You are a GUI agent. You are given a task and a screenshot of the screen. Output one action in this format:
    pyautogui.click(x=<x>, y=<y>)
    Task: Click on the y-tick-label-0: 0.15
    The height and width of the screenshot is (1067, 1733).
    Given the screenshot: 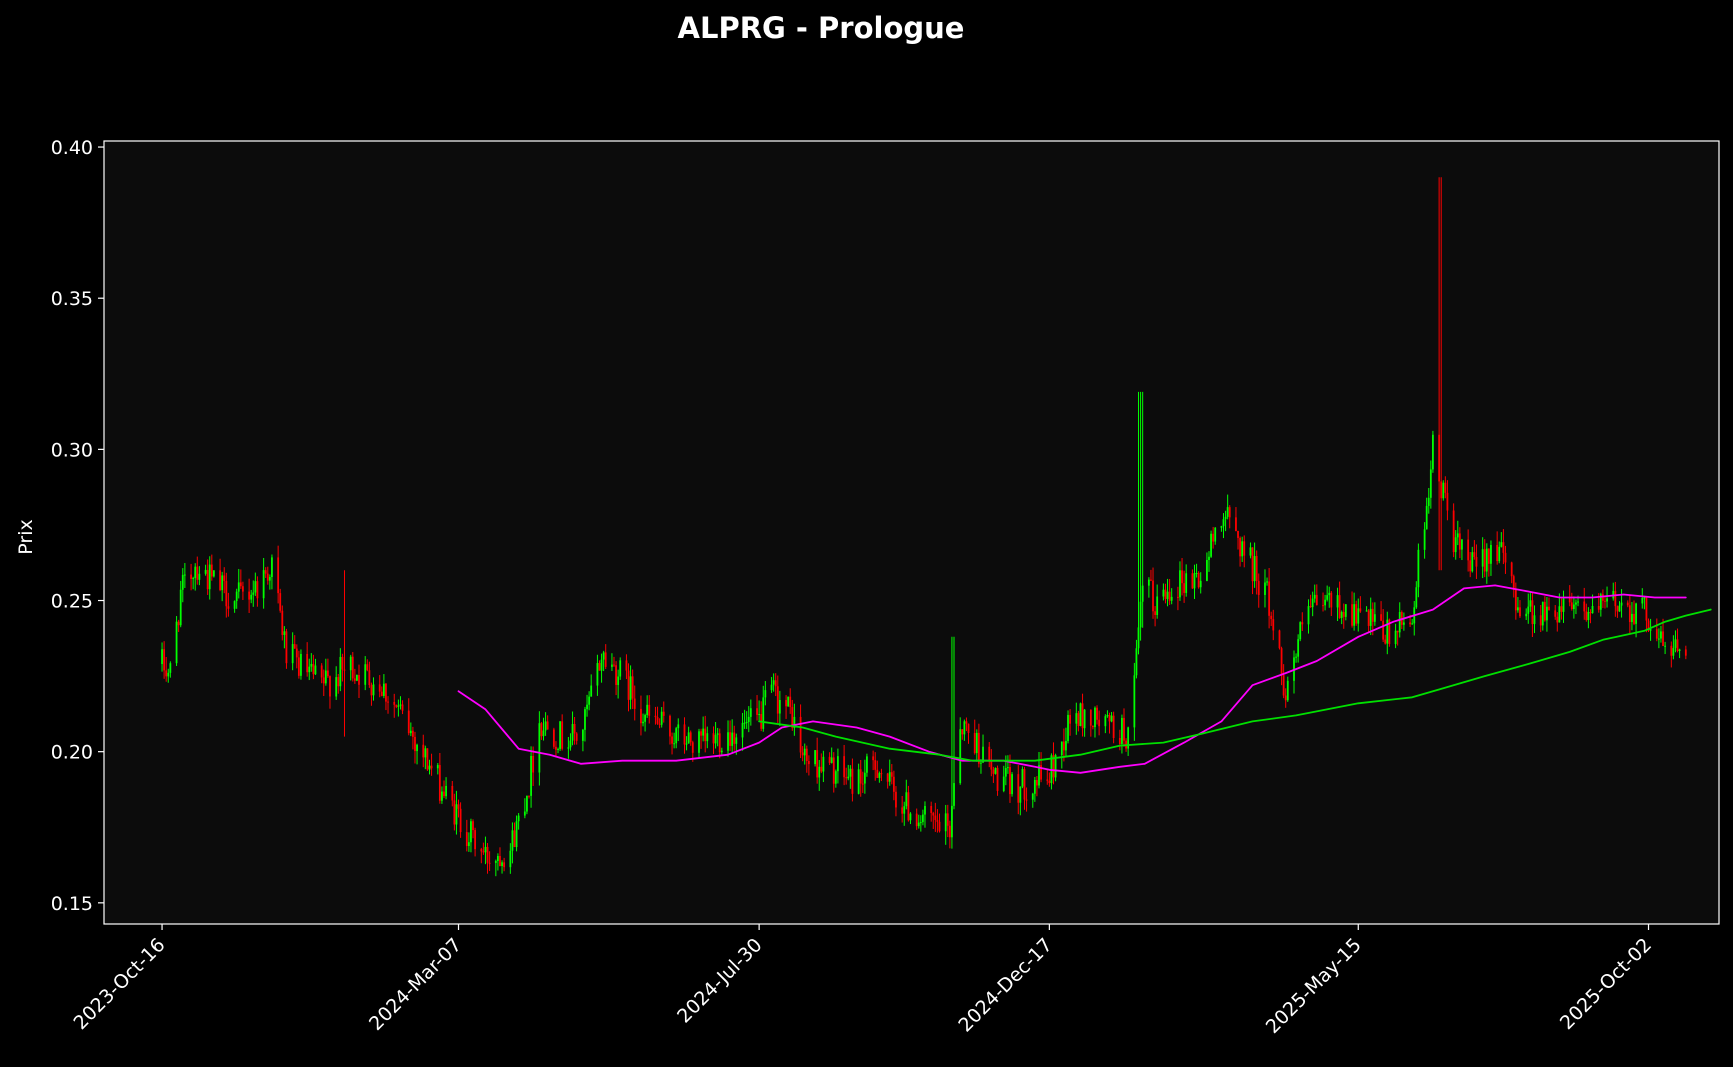 What is the action you would take?
    pyautogui.click(x=72, y=904)
    